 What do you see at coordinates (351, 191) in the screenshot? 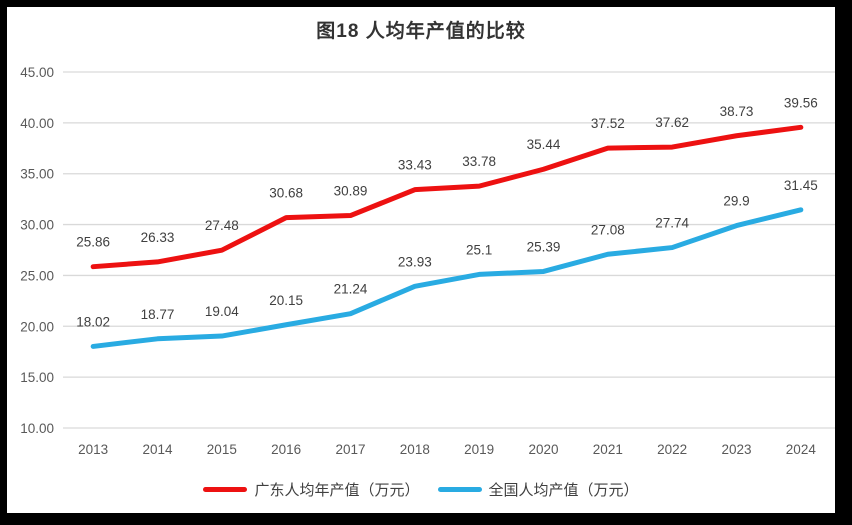
I see `data-point-label: 30.89` at bounding box center [351, 191].